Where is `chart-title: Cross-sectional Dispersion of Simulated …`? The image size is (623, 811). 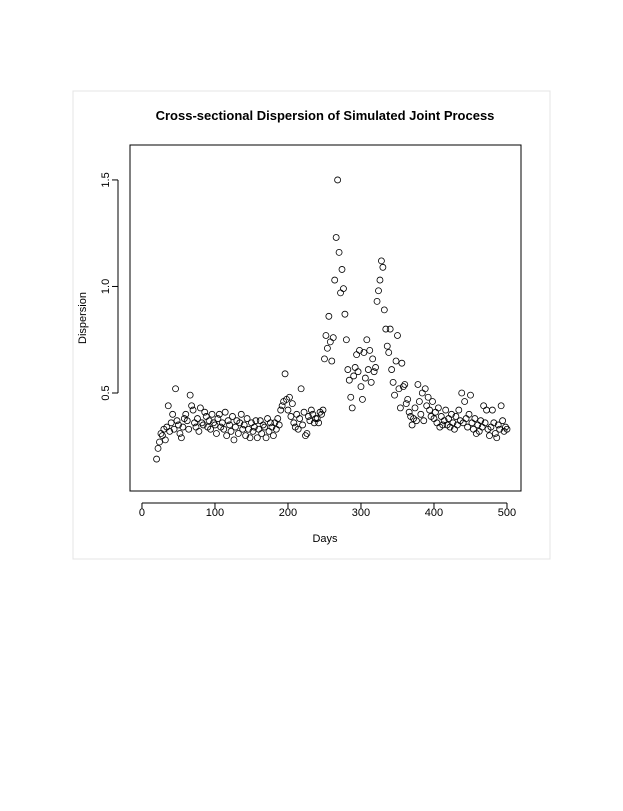
chart-title: Cross-sectional Dispersion of Simulated … is located at coordinates (325, 115).